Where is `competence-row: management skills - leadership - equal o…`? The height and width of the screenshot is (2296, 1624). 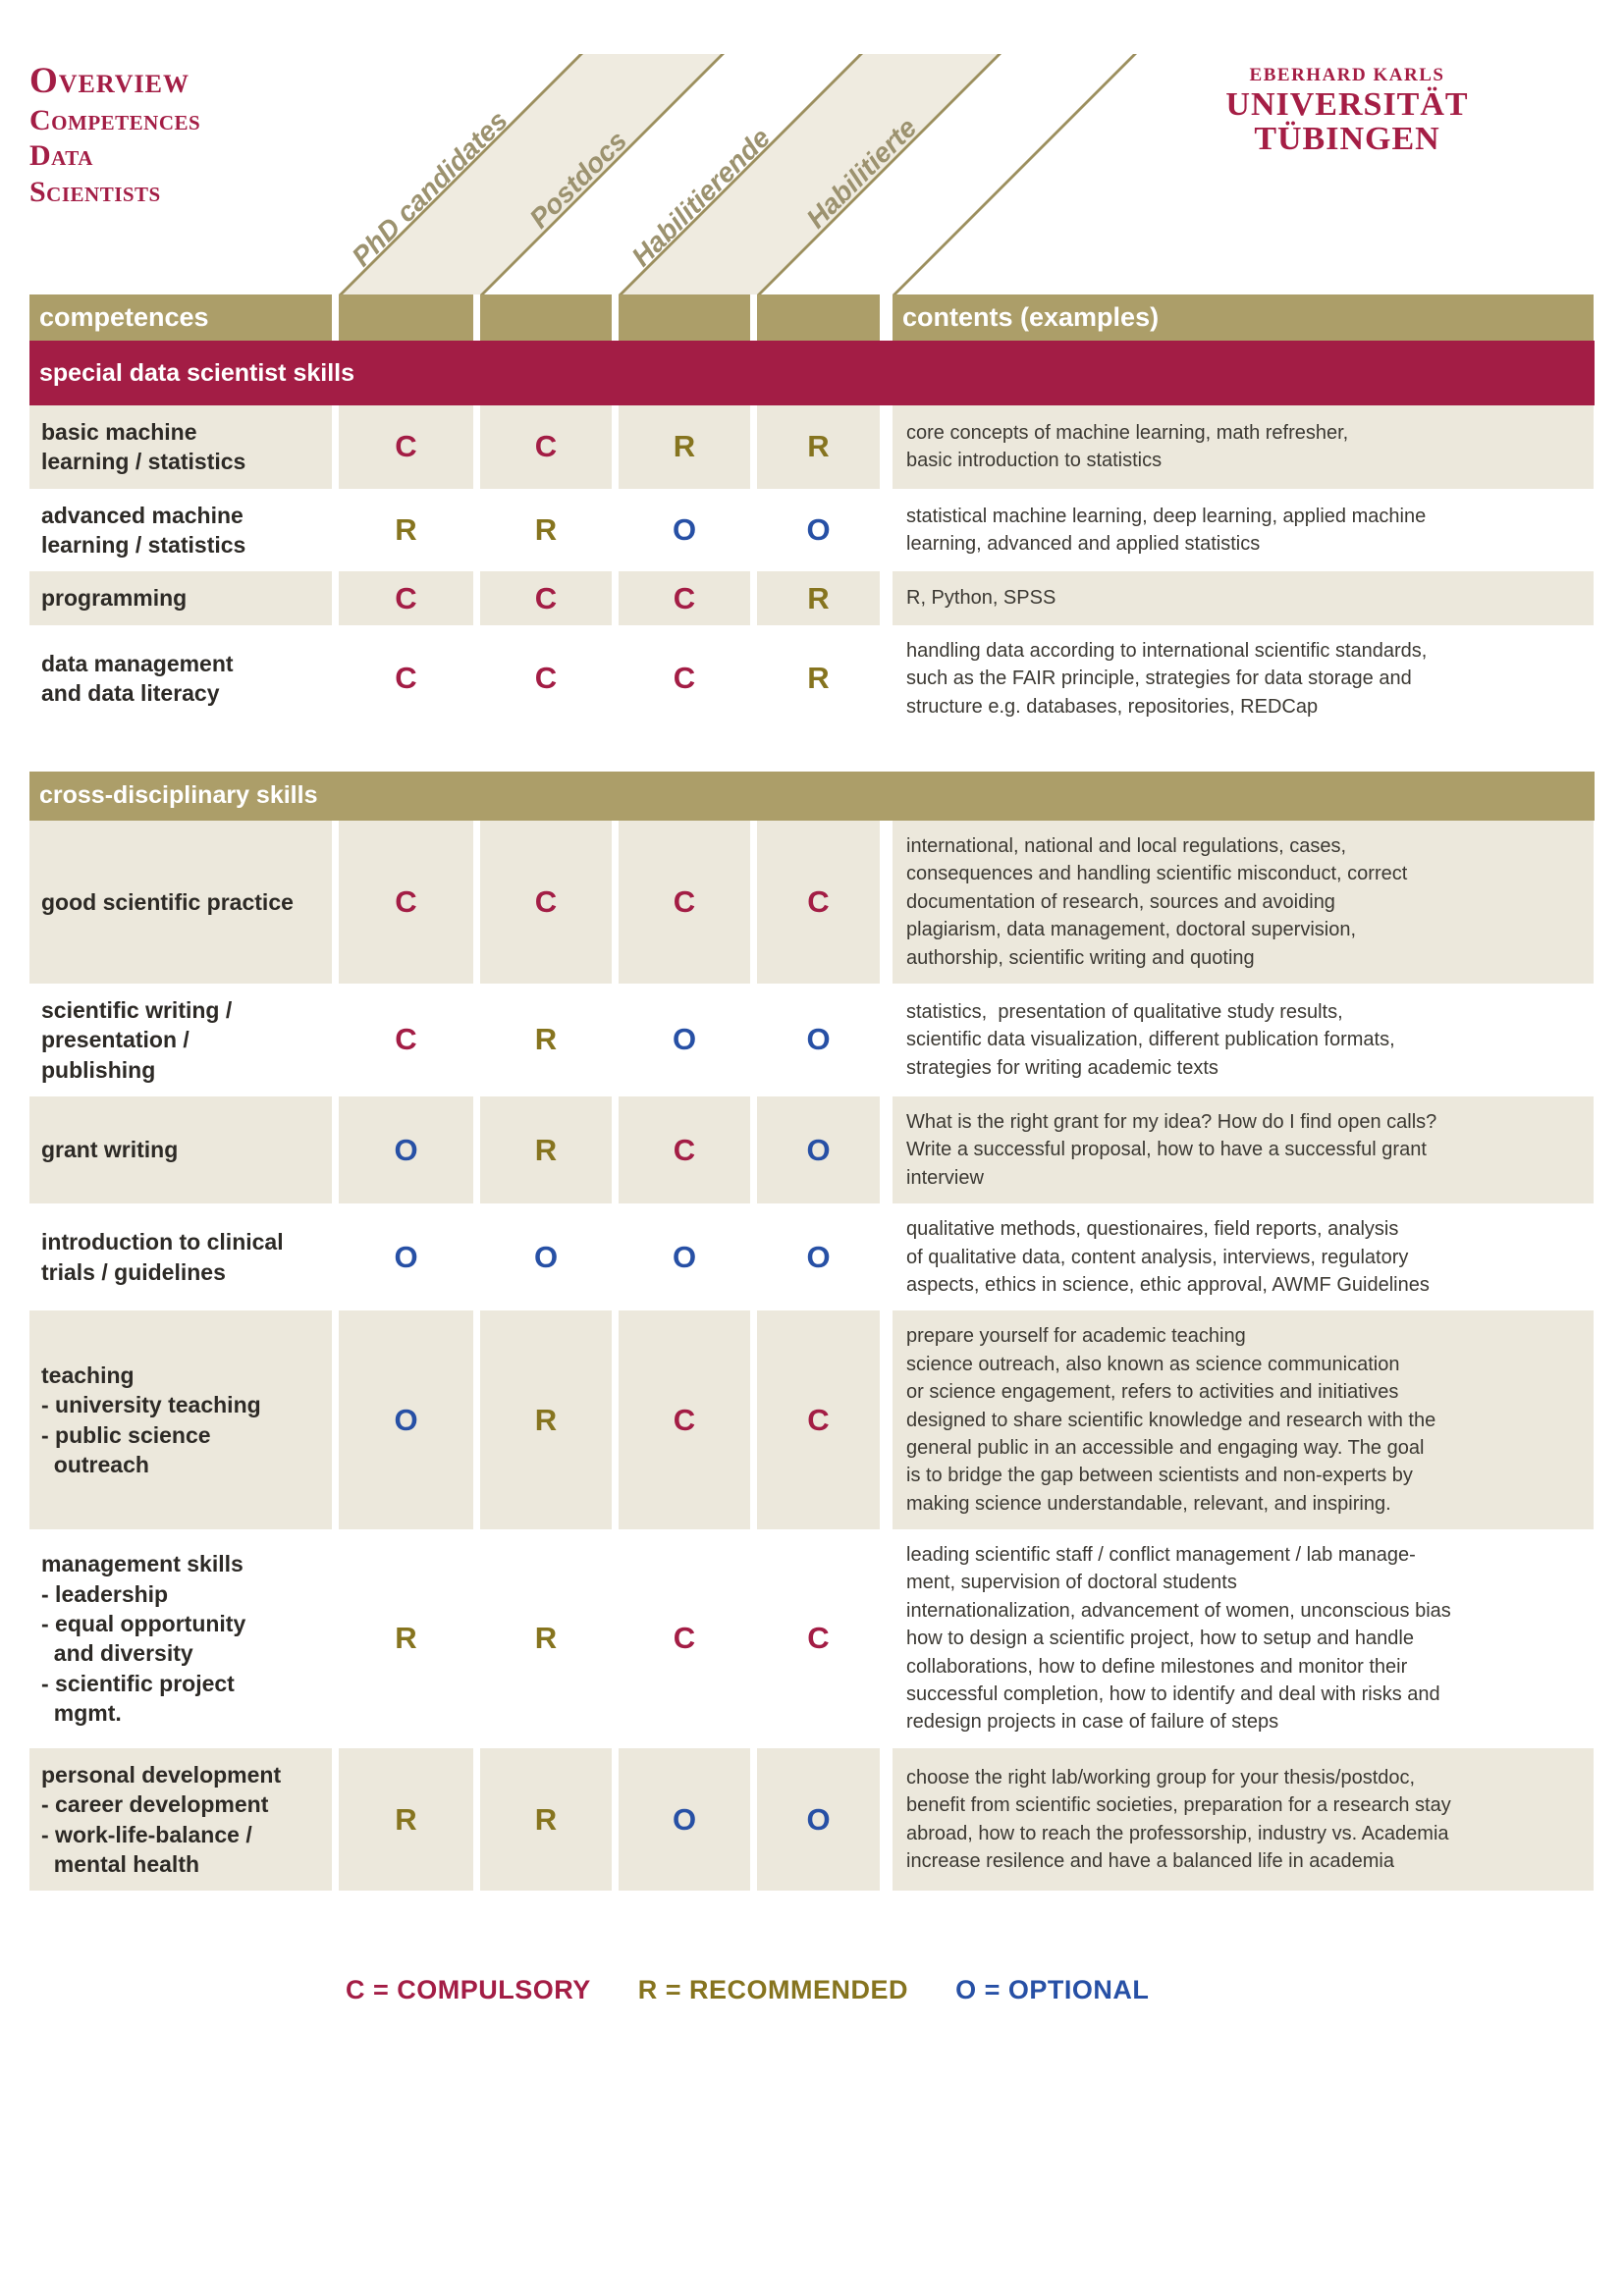 competence-row: management skills - leadership - equal o… is located at coordinates (812, 1638).